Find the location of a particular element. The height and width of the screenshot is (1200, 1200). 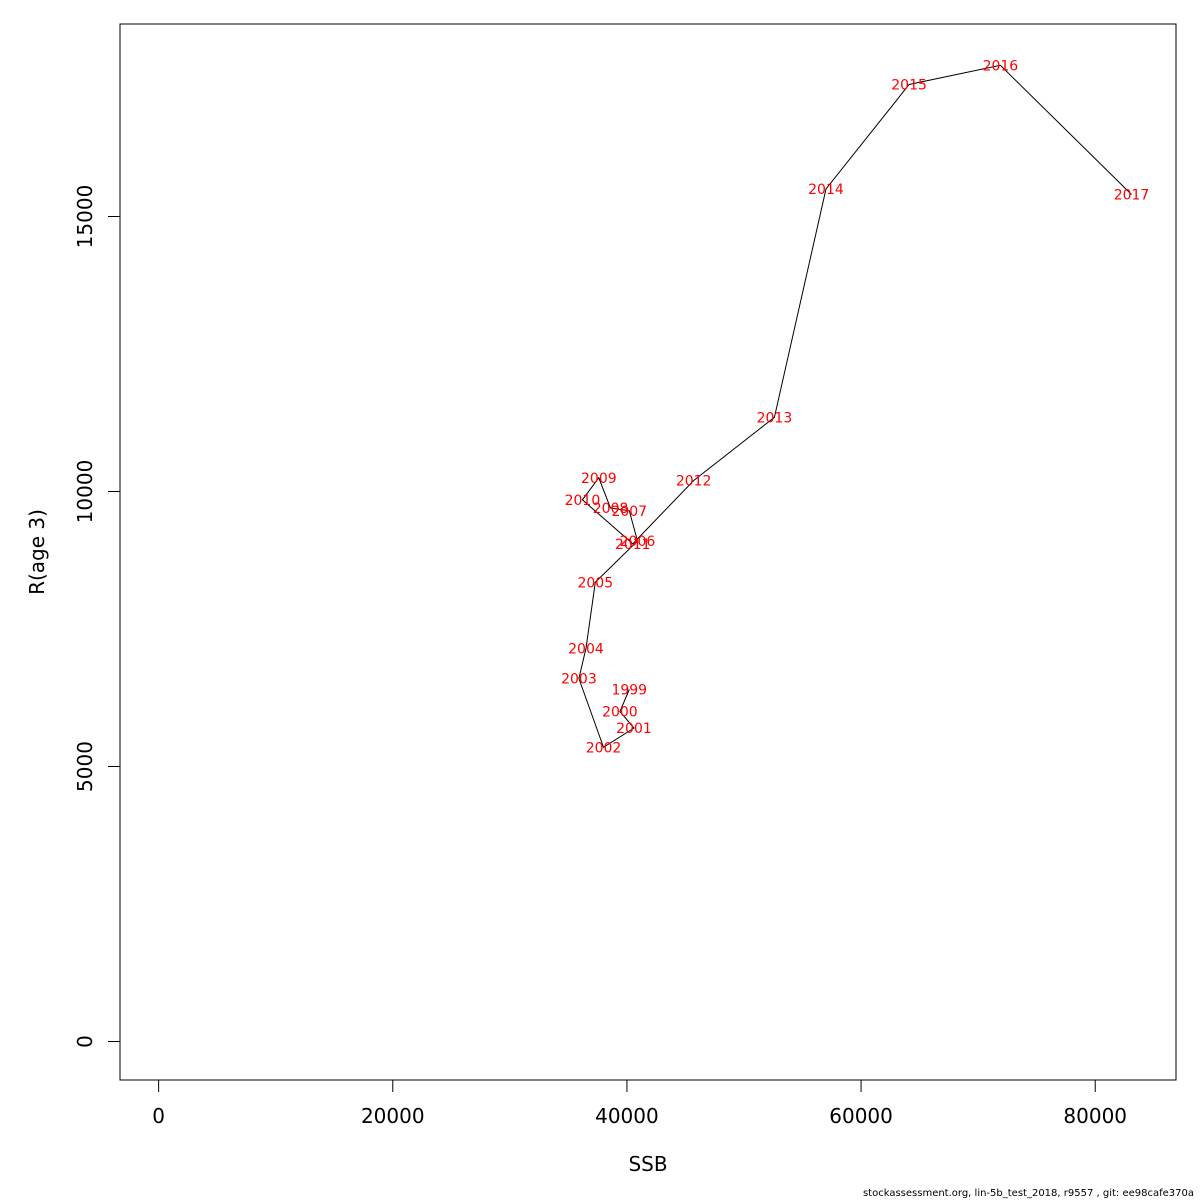

point-year-2001: 2001 is located at coordinates (634, 729).